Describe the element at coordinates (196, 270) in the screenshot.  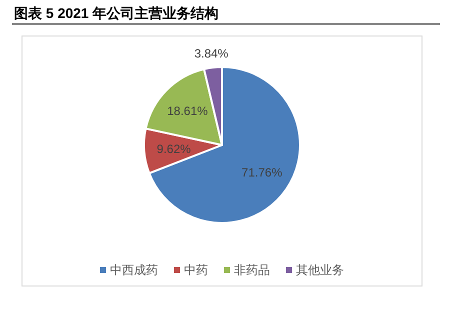
I see `legend-label: 中药` at that location.